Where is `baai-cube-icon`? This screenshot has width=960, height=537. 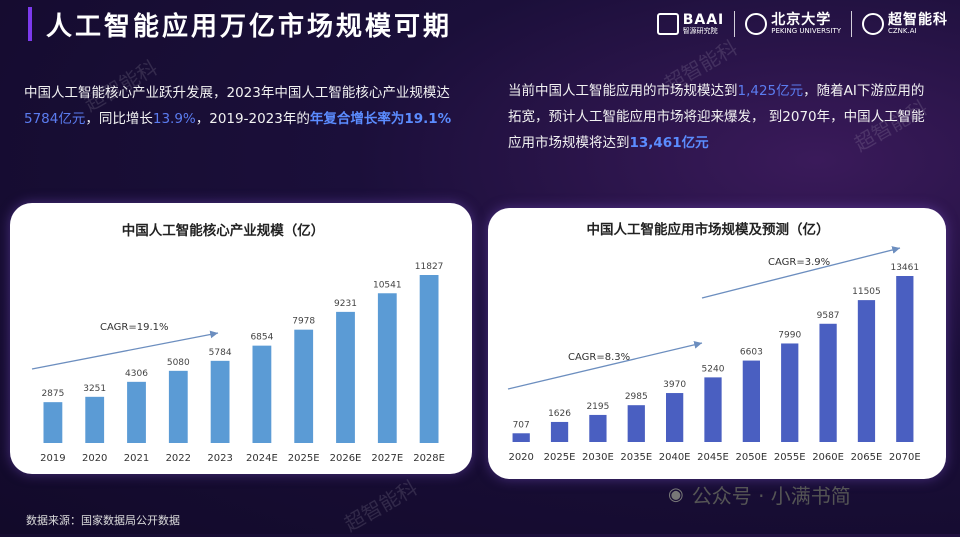 baai-cube-icon is located at coordinates (667, 24).